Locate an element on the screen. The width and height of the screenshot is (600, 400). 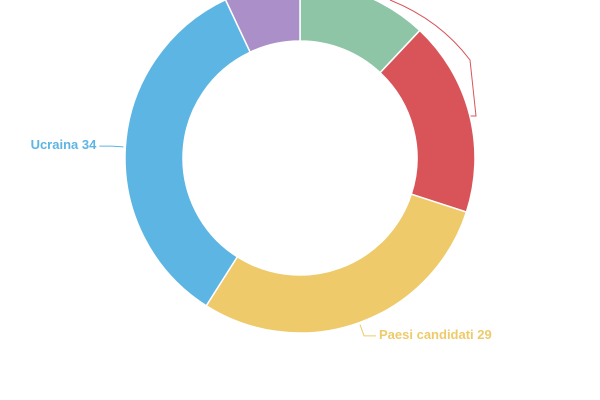
segment-name: Paesi candidati is located at coordinates (426, 334).